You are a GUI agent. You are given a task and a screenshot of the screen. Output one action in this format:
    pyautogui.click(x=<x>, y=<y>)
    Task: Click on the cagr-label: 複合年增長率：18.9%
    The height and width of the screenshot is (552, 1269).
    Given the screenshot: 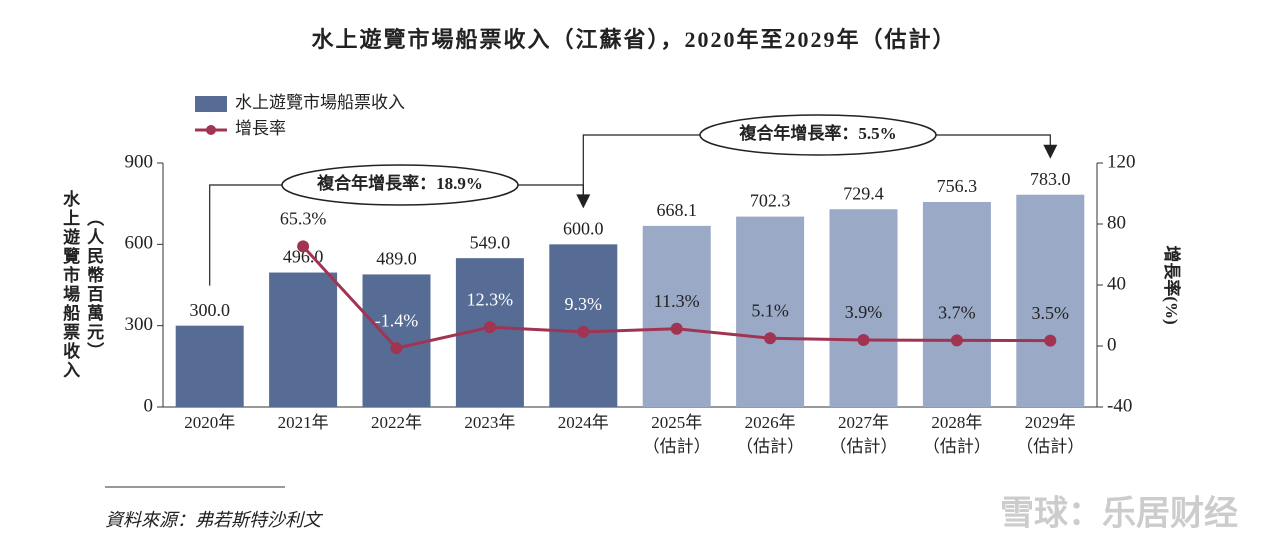 What is the action you would take?
    pyautogui.click(x=399, y=183)
    